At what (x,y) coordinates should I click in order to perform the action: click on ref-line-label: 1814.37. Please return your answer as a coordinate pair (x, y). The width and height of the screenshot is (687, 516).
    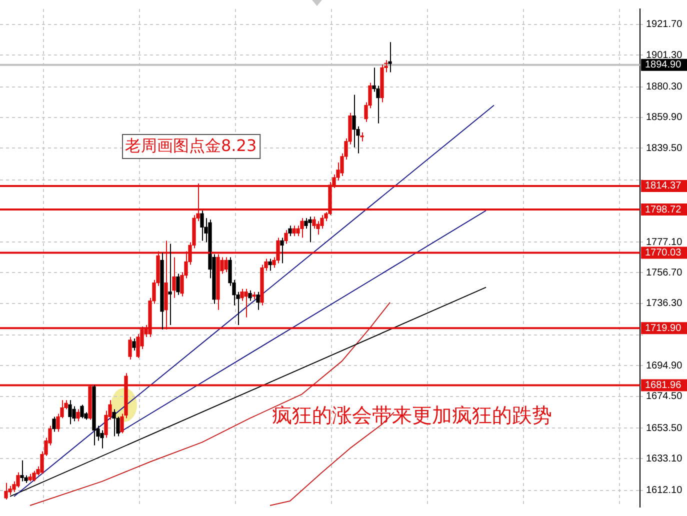
    Looking at the image, I should click on (663, 186).